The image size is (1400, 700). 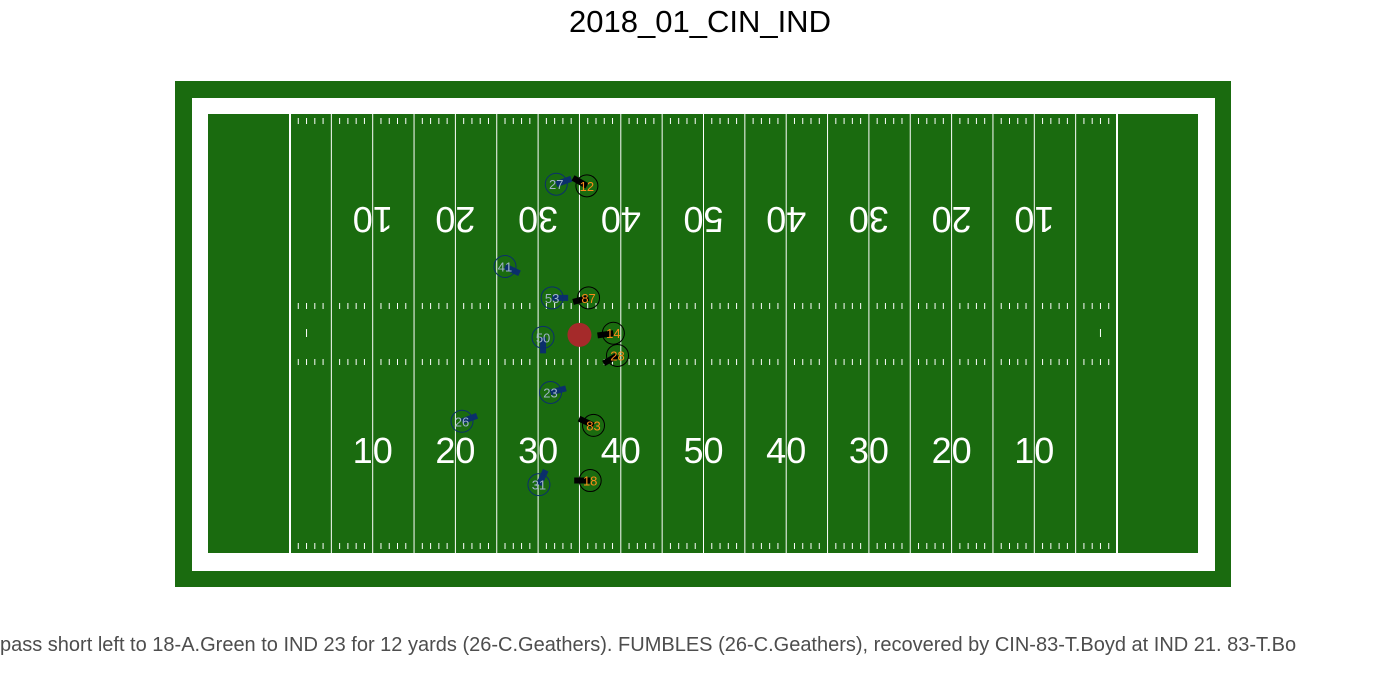 I want to click on player-offense-28: 28, so click(x=615, y=355).